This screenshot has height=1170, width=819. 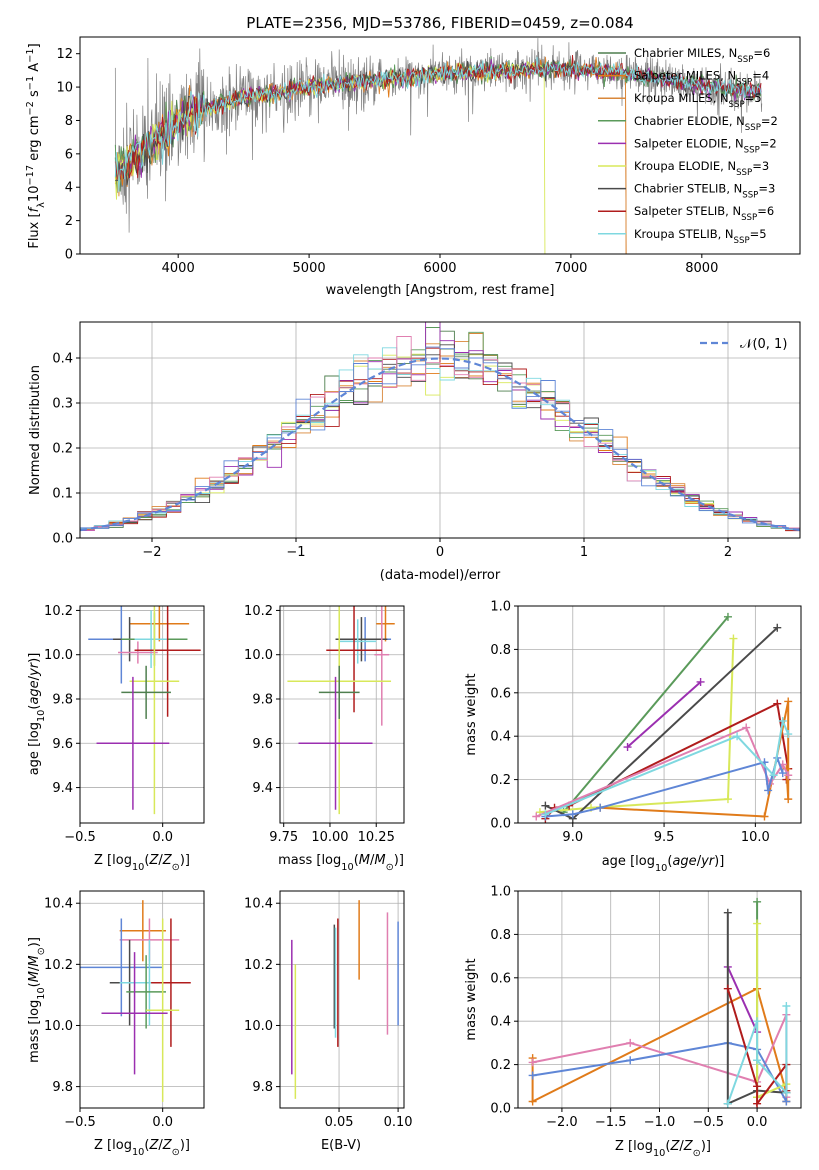 What do you see at coordinates (660, 1122) in the screenshot?
I see `x-tick-label: −1.0` at bounding box center [660, 1122].